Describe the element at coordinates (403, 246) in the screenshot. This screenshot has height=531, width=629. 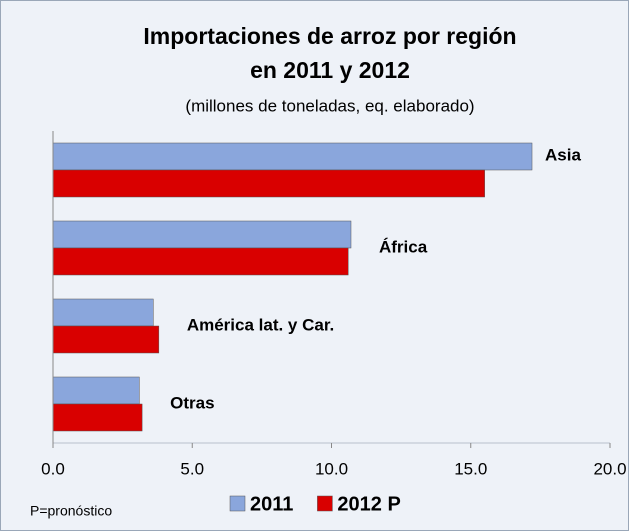
I see `category-label: África` at that location.